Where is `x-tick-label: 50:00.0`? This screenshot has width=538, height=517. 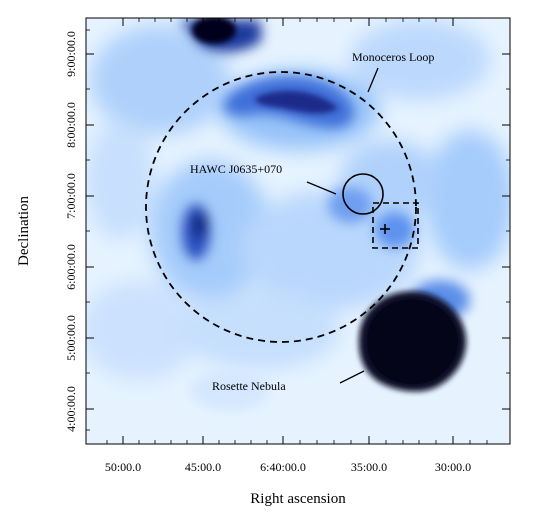 x-tick-label: 50:00.0 is located at coordinates (123, 467).